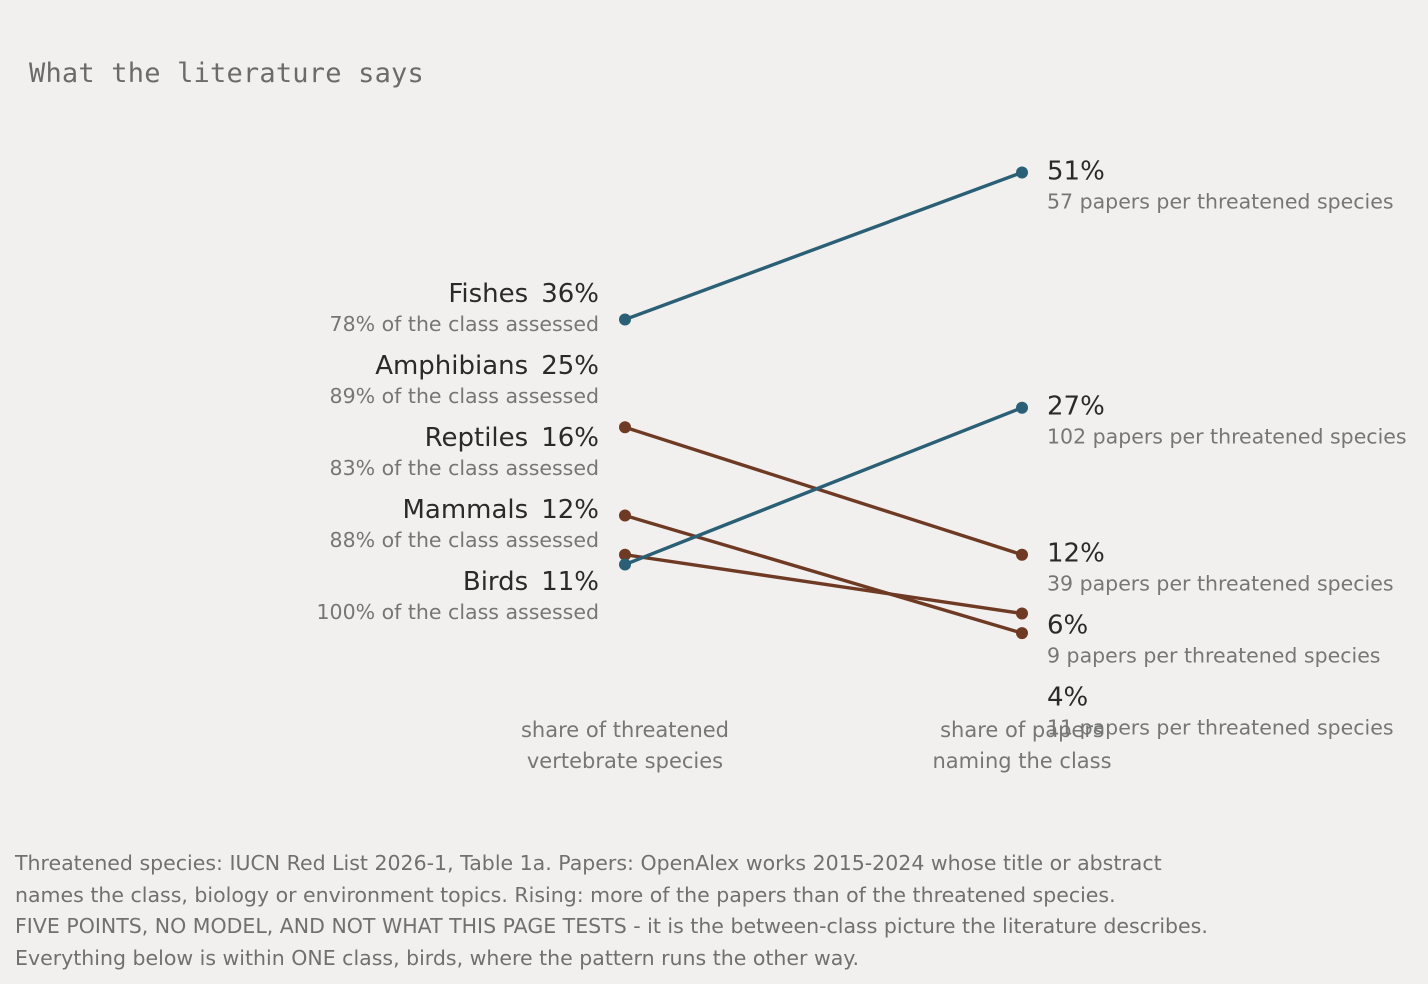 This screenshot has height=984, width=1428. What do you see at coordinates (1220, 584) in the screenshot?
I see `right-sublabel-amphibians: 39 papers per threatened species` at bounding box center [1220, 584].